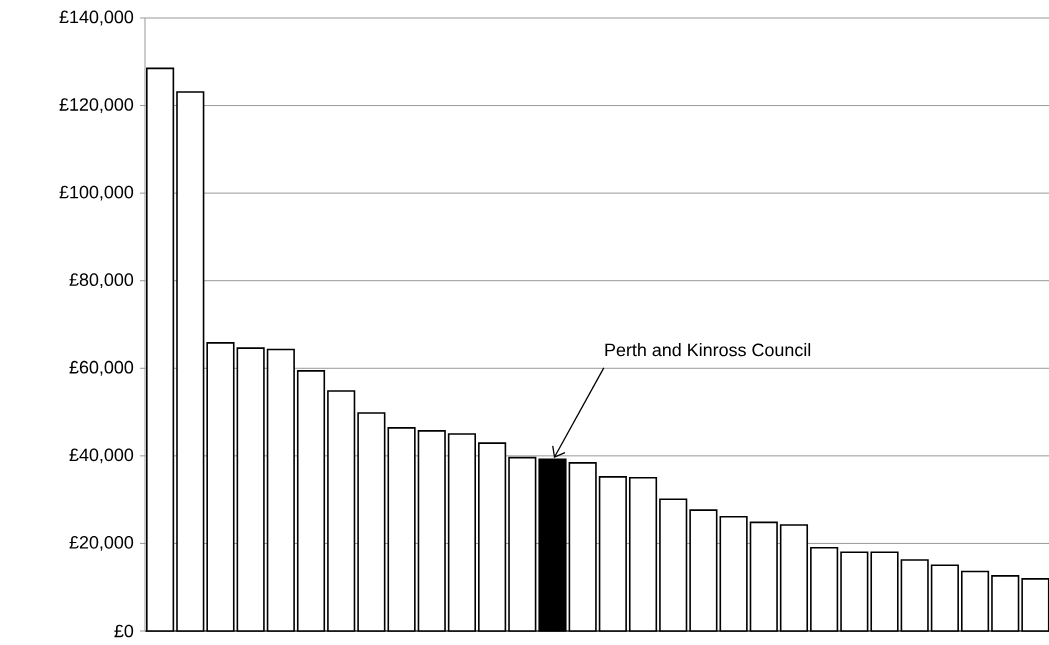 The image size is (1049, 645). I want to click on y-tick-label: £80,000, so click(101, 281).